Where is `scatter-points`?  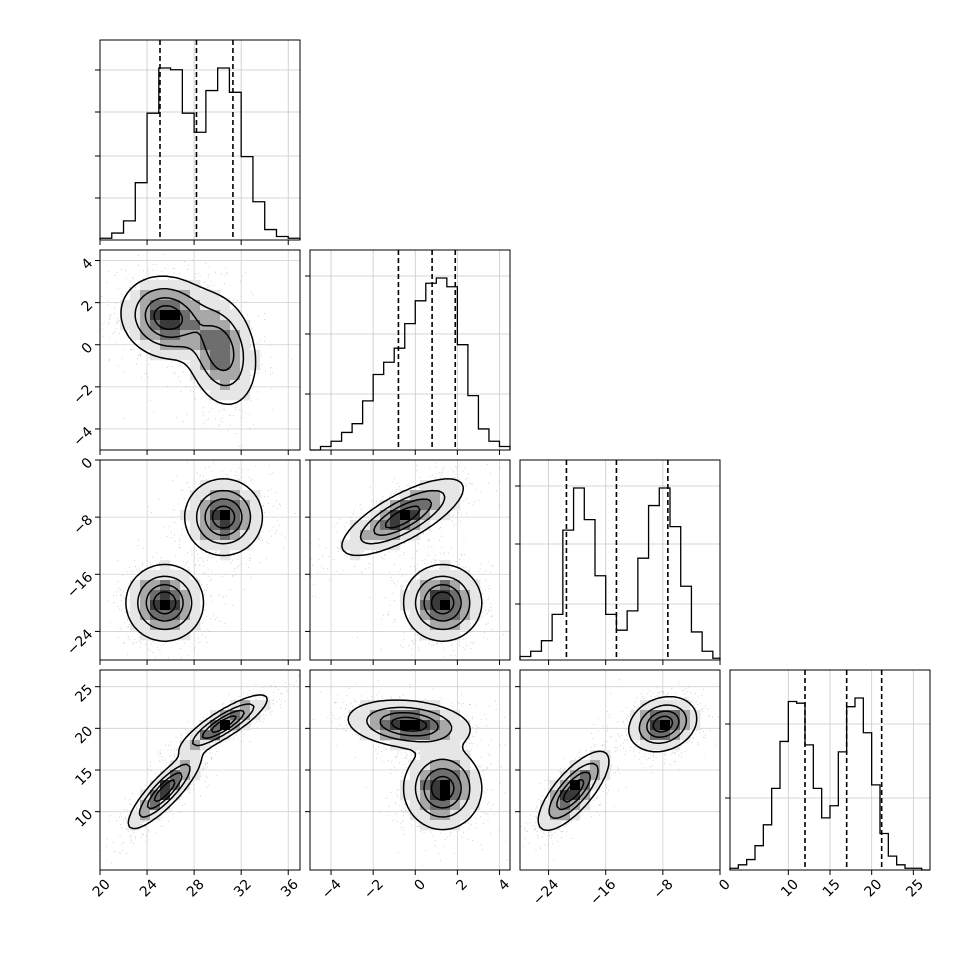
scatter-points is located at coordinates (407, 560).